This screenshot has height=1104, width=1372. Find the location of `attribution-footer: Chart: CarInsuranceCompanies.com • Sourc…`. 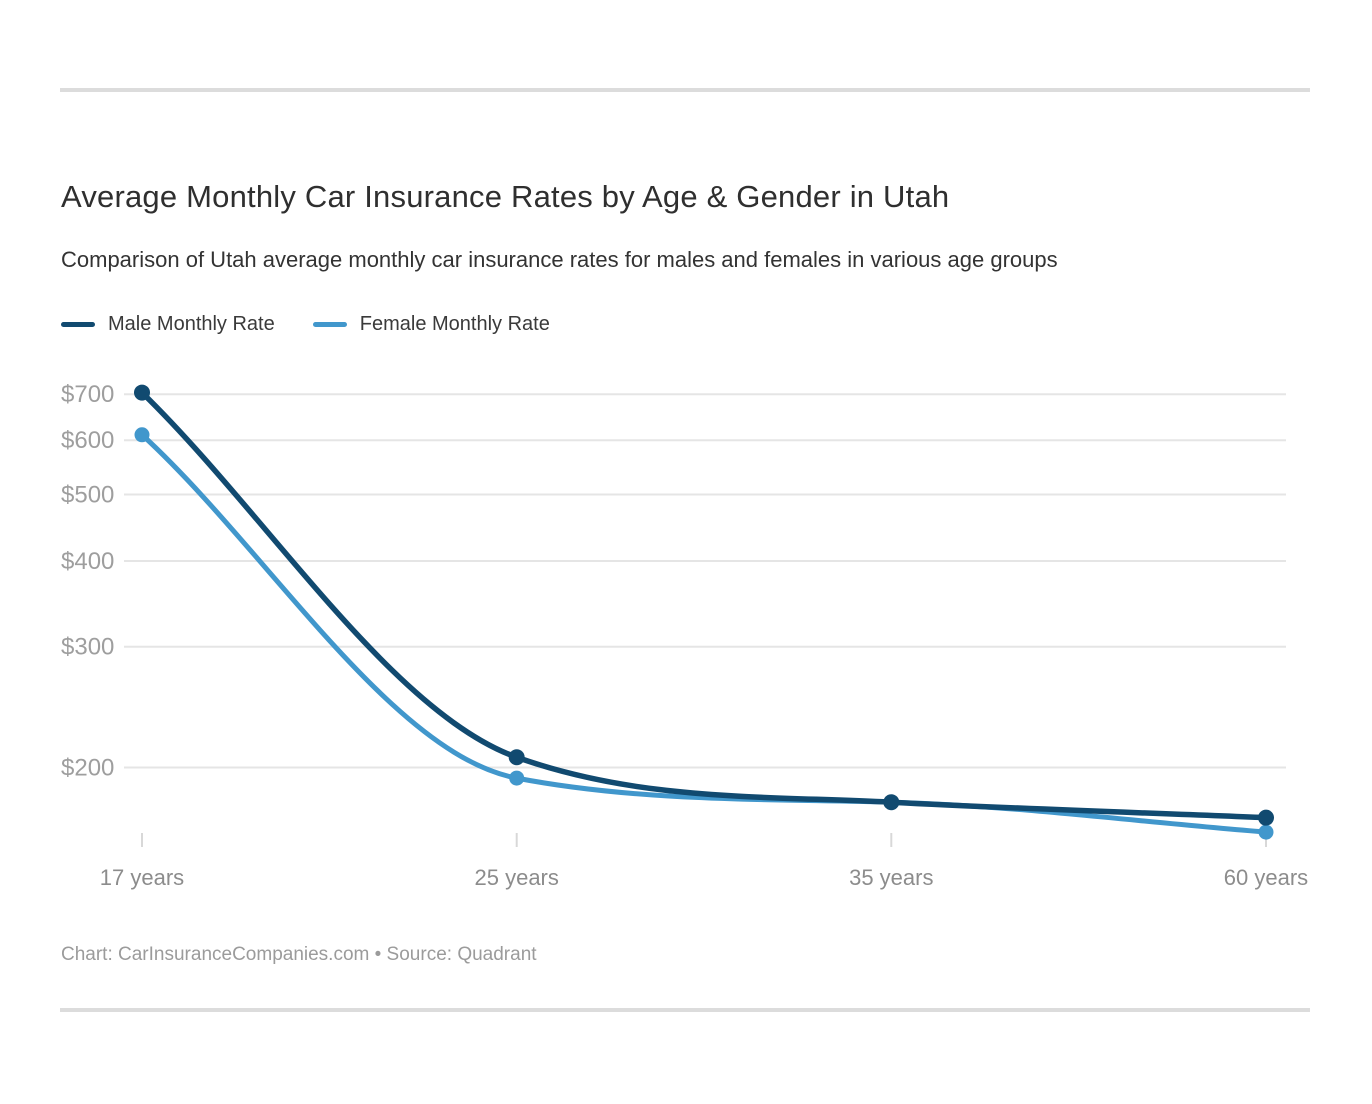

attribution-footer: Chart: CarInsuranceCompanies.com • Sourc… is located at coordinates (299, 954).